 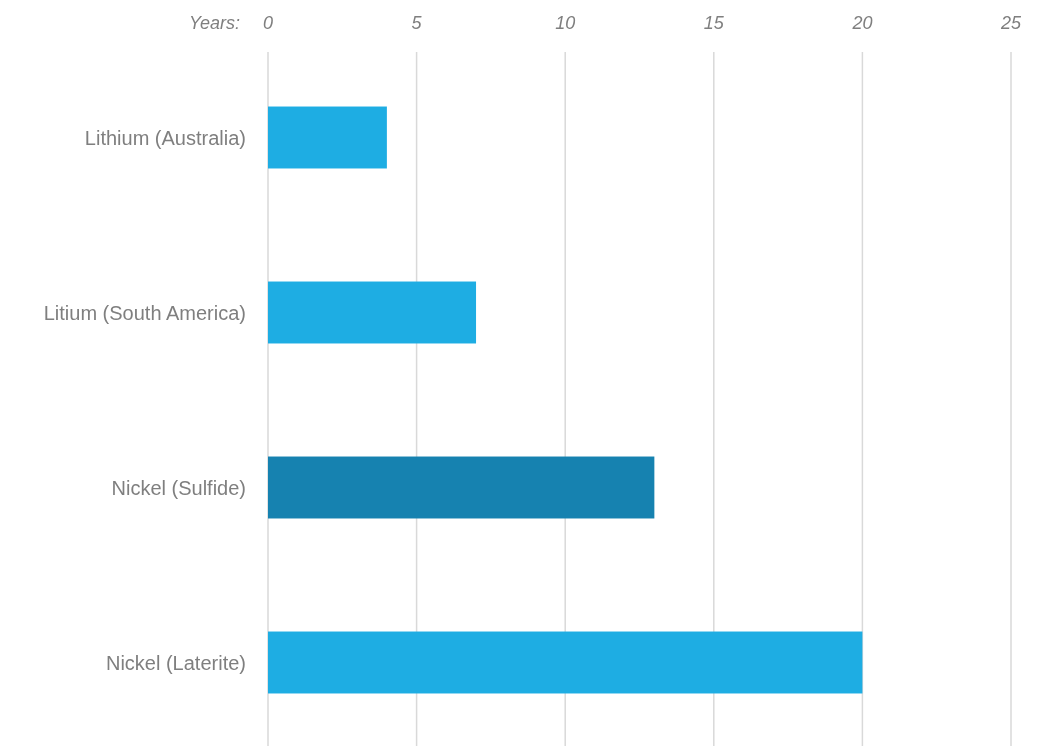 I want to click on x-tick-label: 10, so click(x=565, y=23).